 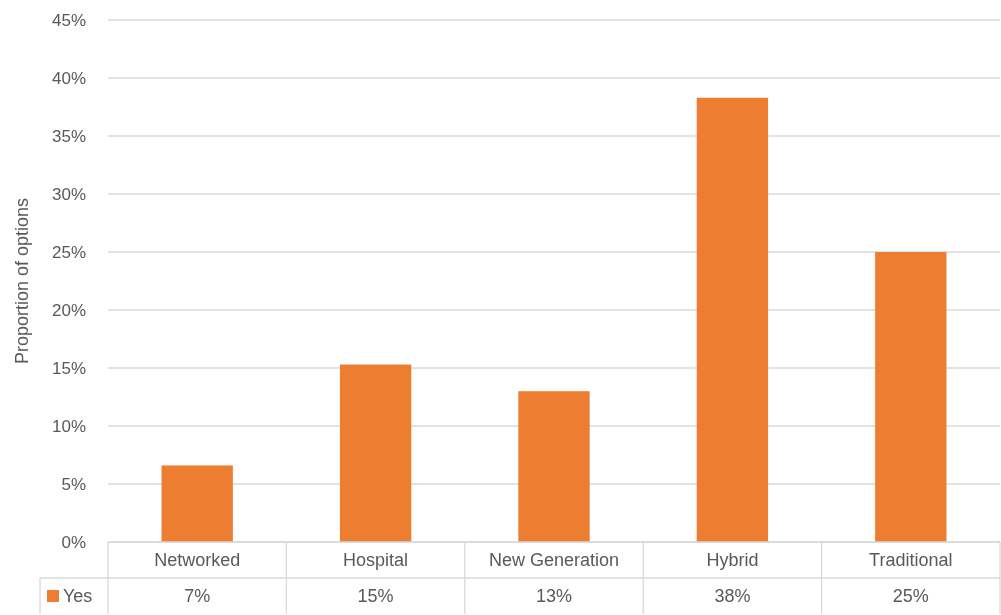 I want to click on data-label: 15%, so click(x=375, y=596).